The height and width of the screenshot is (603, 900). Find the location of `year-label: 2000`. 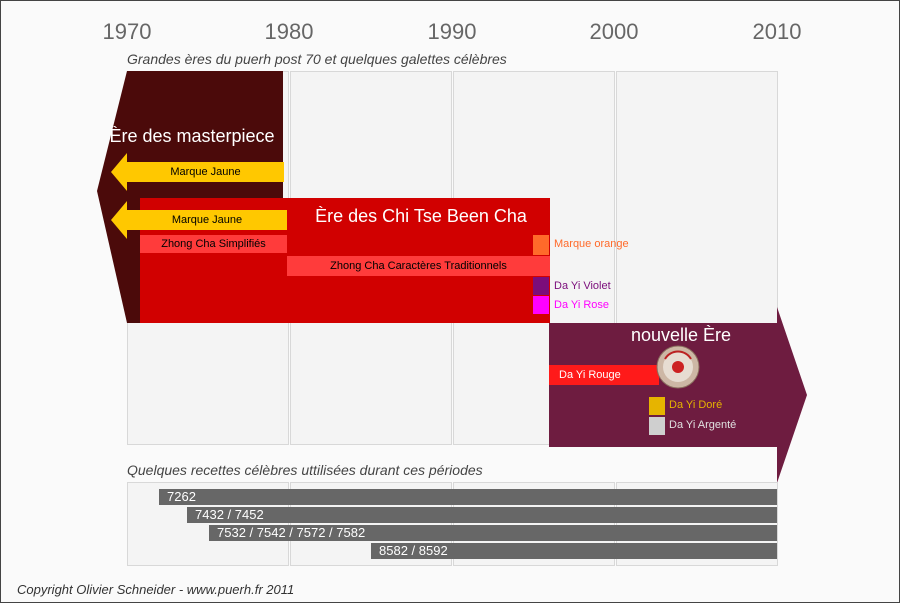

year-label: 2000 is located at coordinates (614, 31).